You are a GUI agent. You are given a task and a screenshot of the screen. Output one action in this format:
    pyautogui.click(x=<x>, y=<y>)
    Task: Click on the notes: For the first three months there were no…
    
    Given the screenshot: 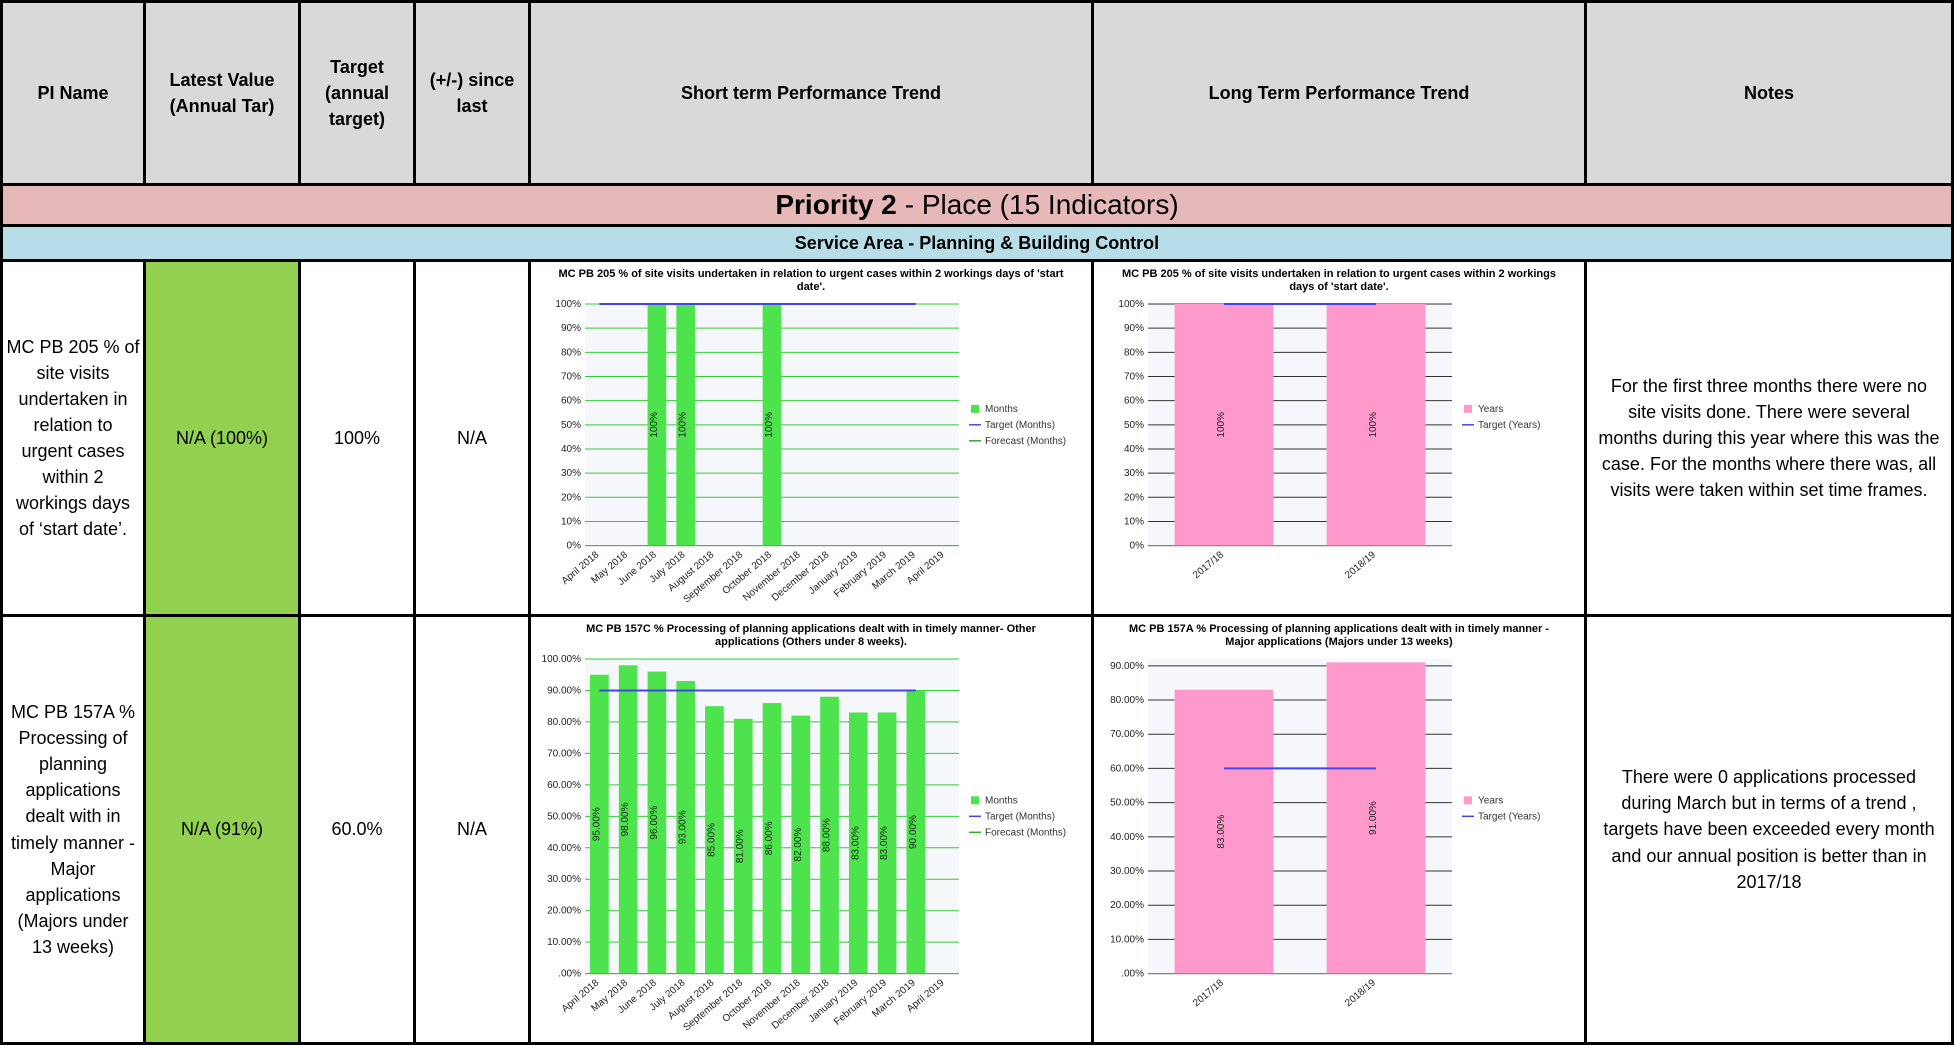 What is the action you would take?
    pyautogui.click(x=1769, y=438)
    